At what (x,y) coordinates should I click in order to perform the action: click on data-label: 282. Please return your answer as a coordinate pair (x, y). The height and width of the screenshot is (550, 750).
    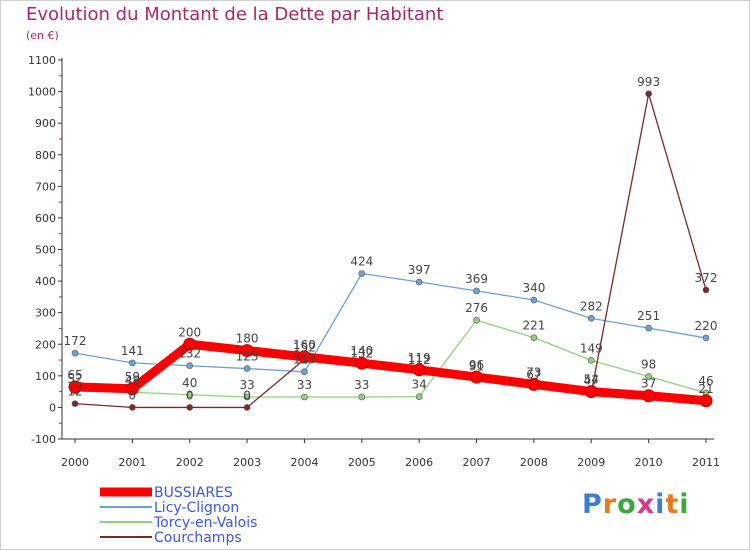
    Looking at the image, I should click on (591, 306).